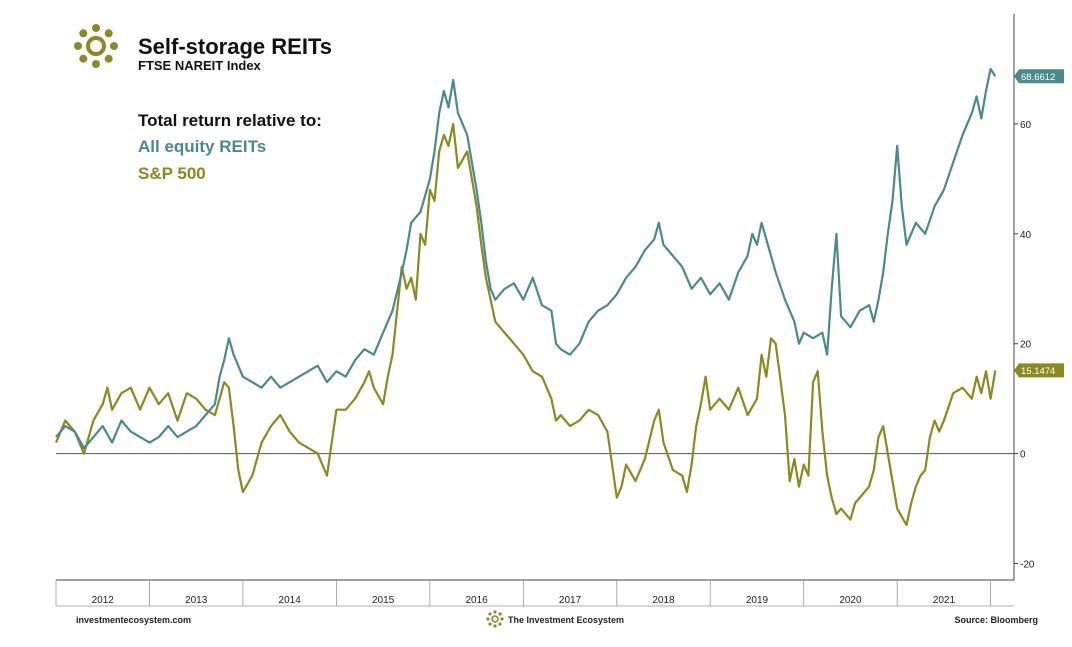 This screenshot has width=1072, height=647. I want to click on last-value-badge: 15.1474, so click(1039, 370).